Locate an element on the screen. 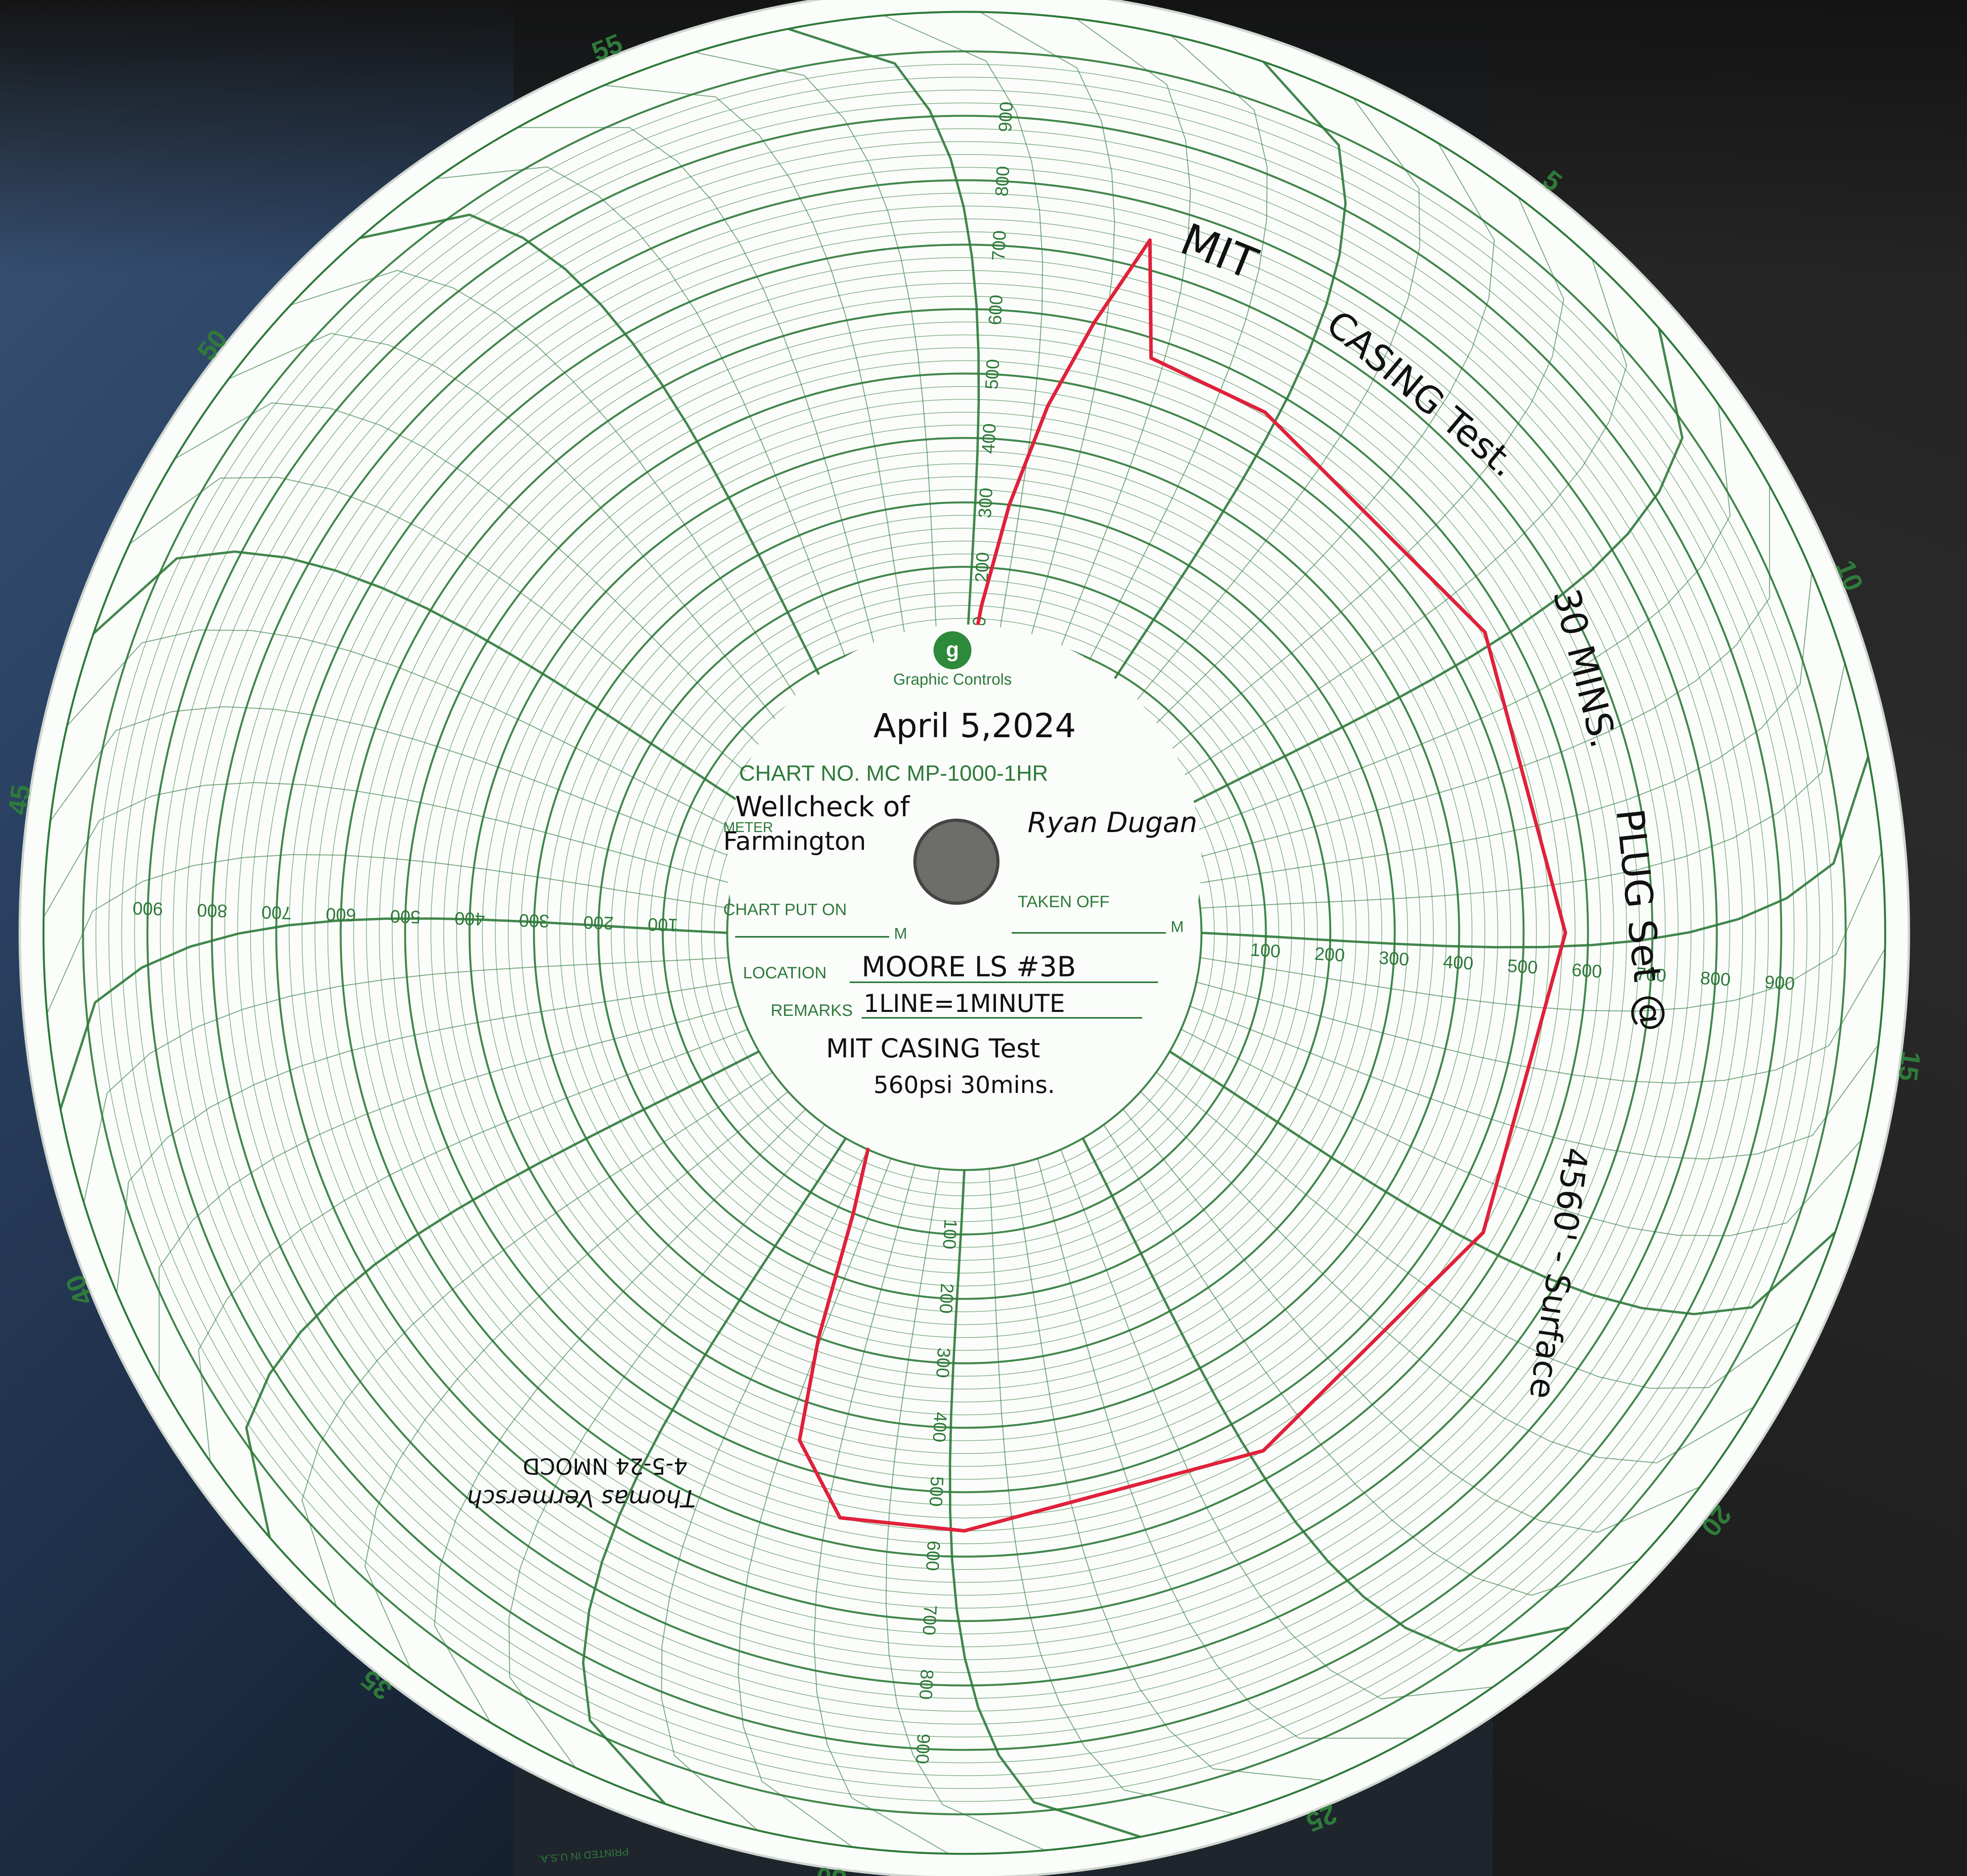 The height and width of the screenshot is (1876, 1967). brand-logo-letter: g is located at coordinates (952, 650).